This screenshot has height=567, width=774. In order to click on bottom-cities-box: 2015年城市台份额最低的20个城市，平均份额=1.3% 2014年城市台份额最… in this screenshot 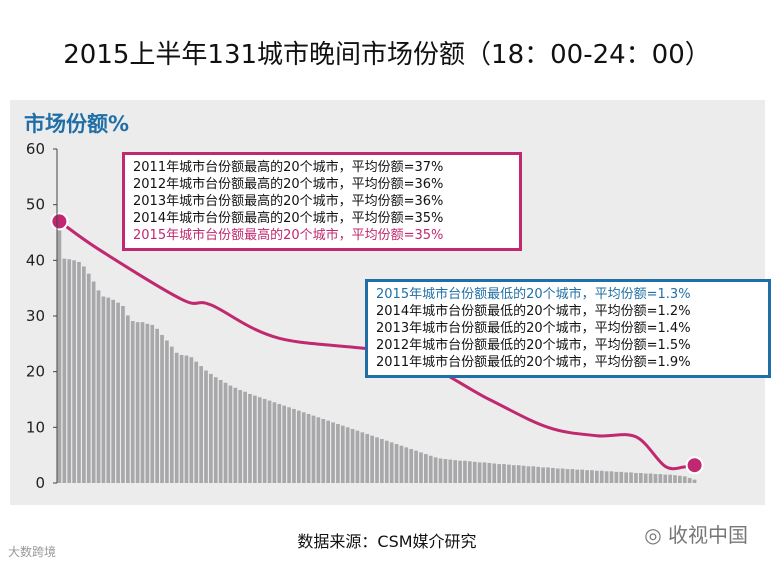, I will do `click(568, 328)`.